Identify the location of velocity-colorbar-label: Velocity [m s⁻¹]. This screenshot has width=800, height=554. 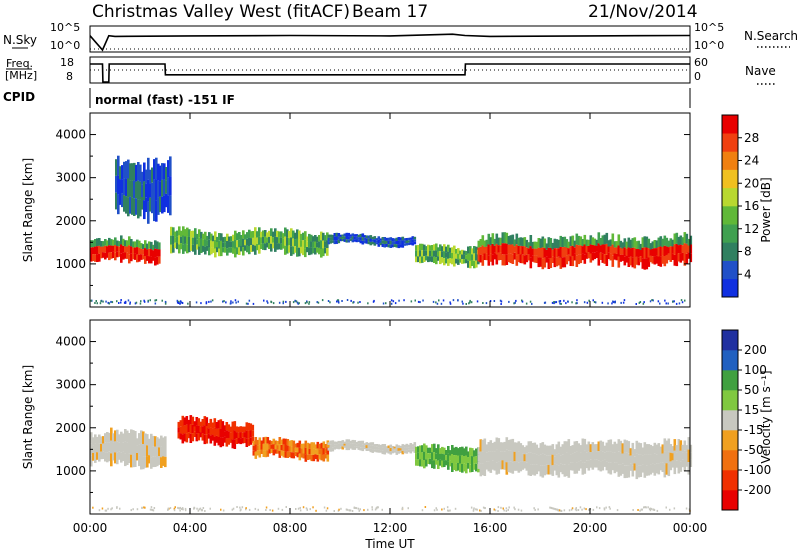
(766, 416).